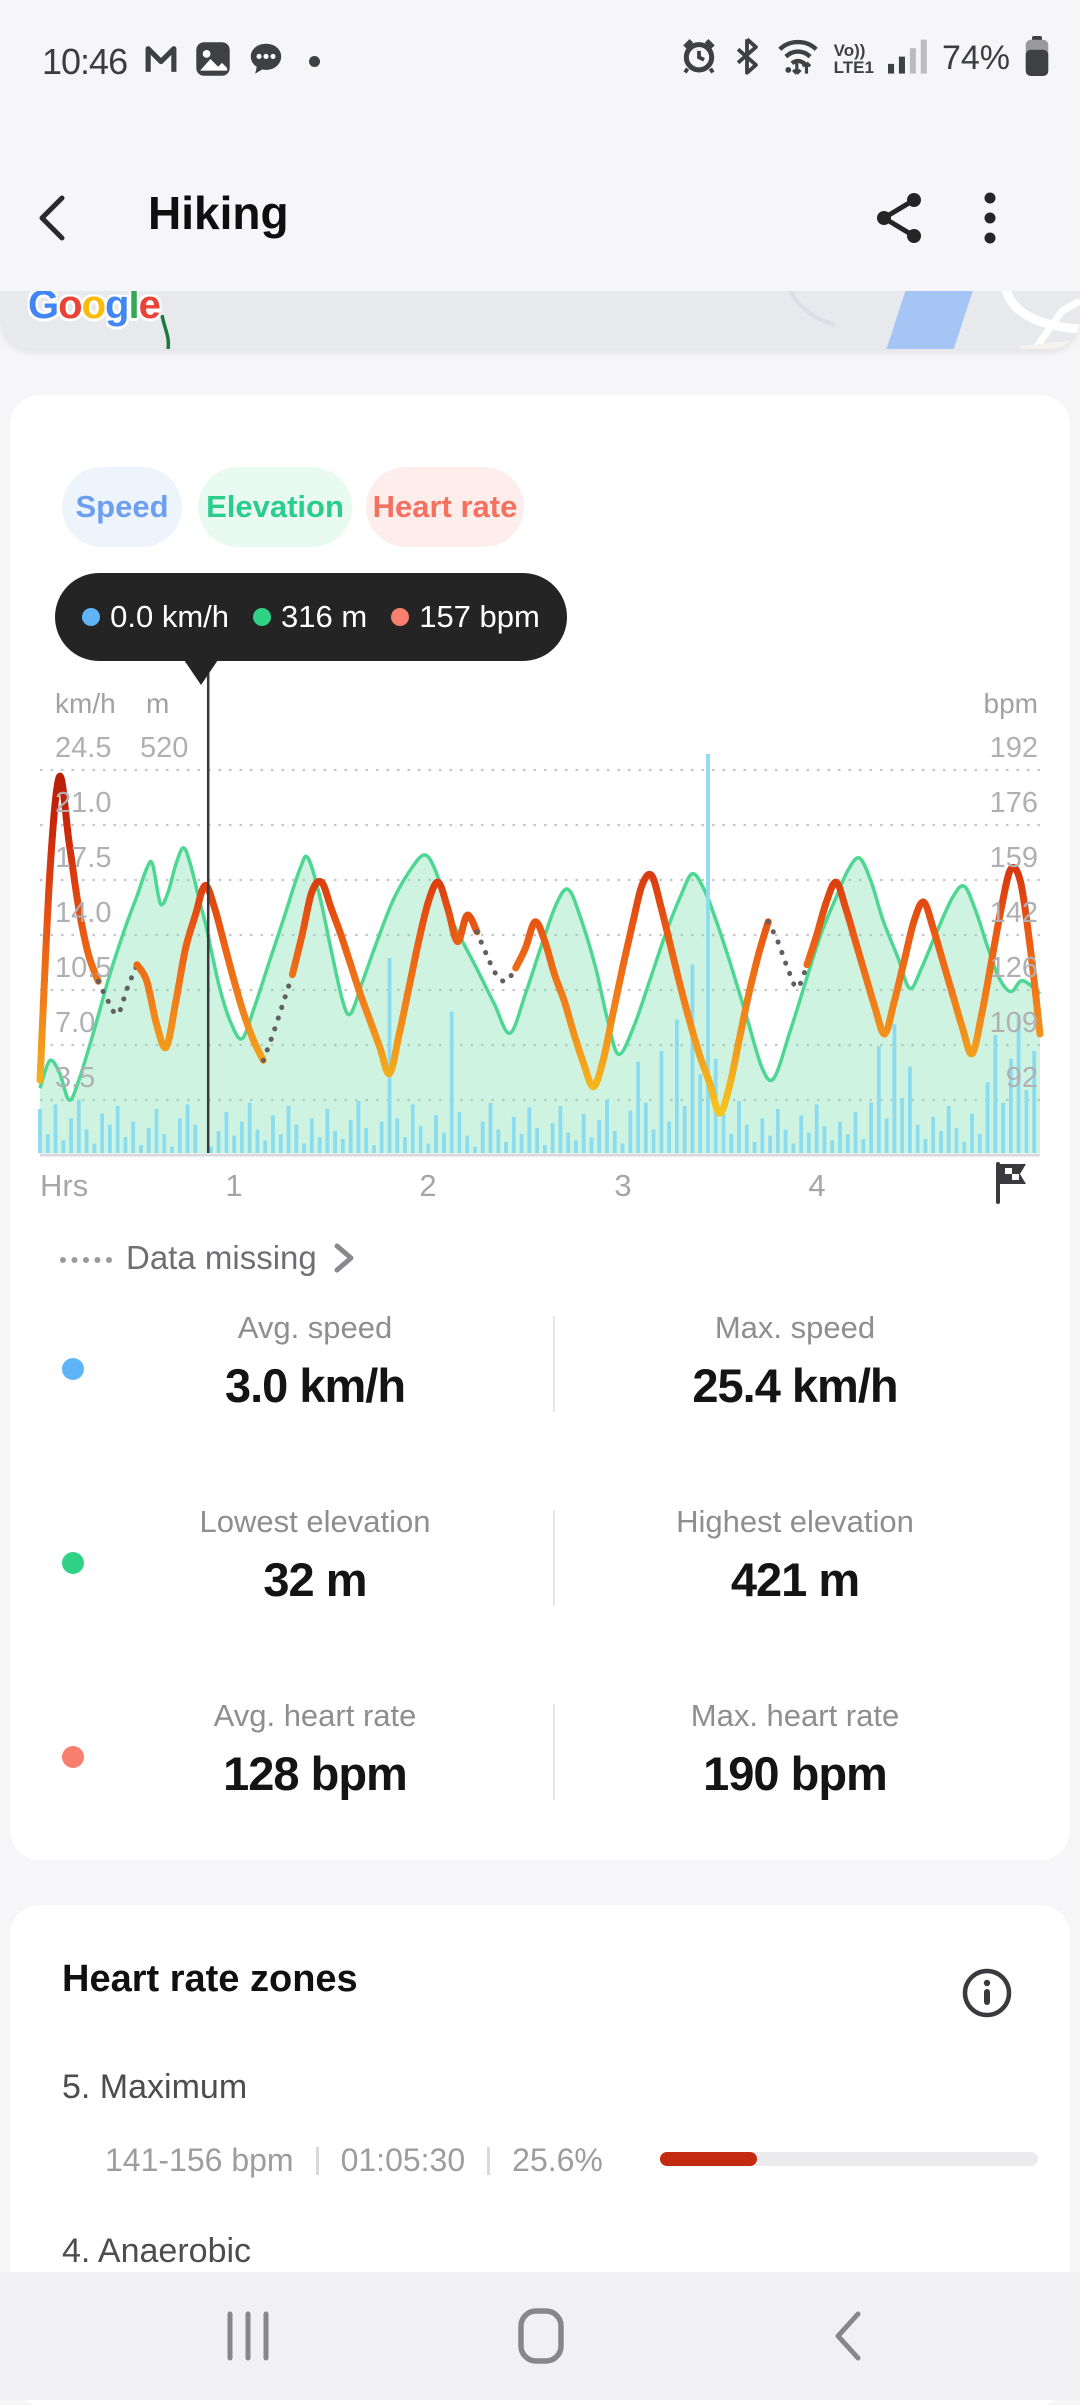  What do you see at coordinates (248, 2338) in the screenshot?
I see `recents-icon` at bounding box center [248, 2338].